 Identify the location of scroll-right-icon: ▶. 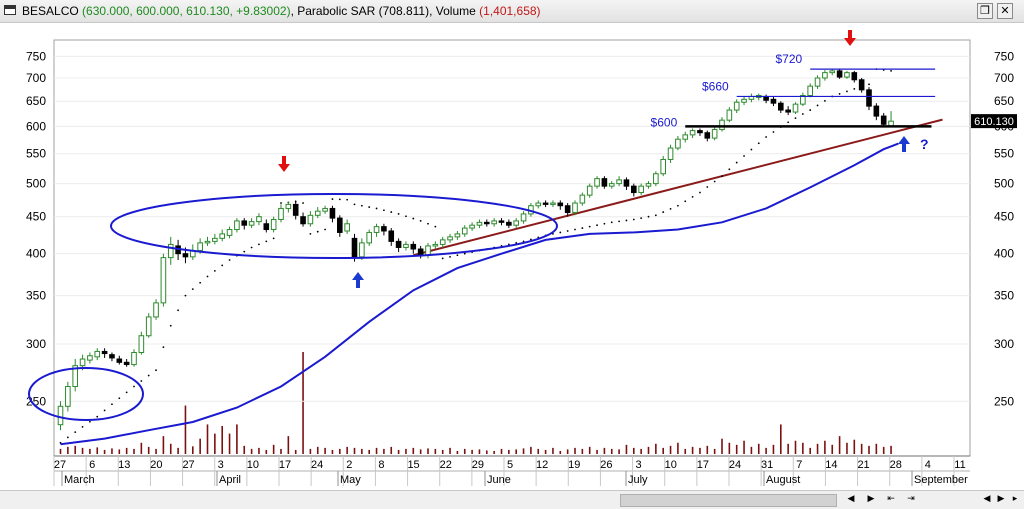
(871, 499).